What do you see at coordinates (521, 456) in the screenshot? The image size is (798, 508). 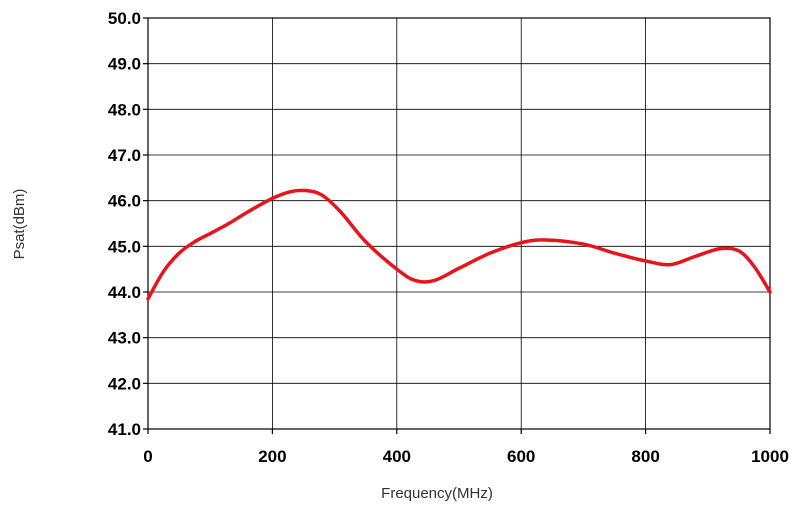 I see `x-tick-label: 600` at bounding box center [521, 456].